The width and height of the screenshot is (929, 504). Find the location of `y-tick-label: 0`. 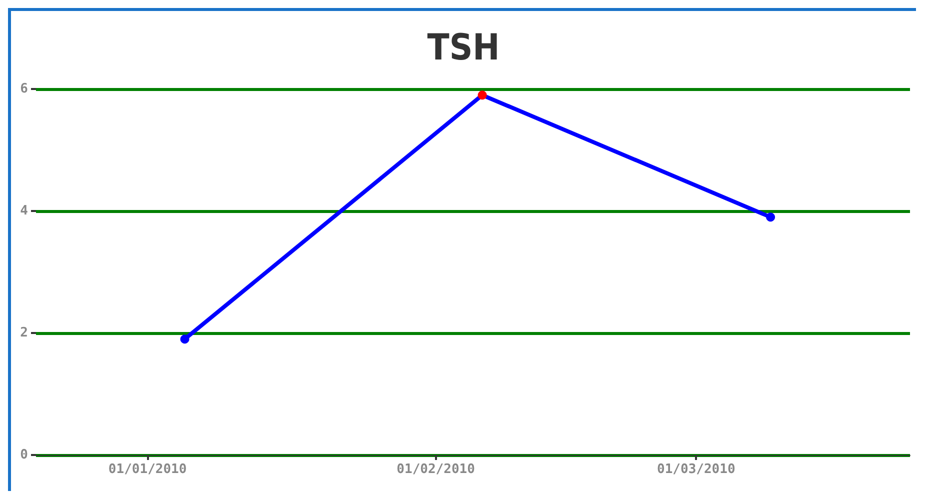

y-tick-label: 0 is located at coordinates (24, 455).